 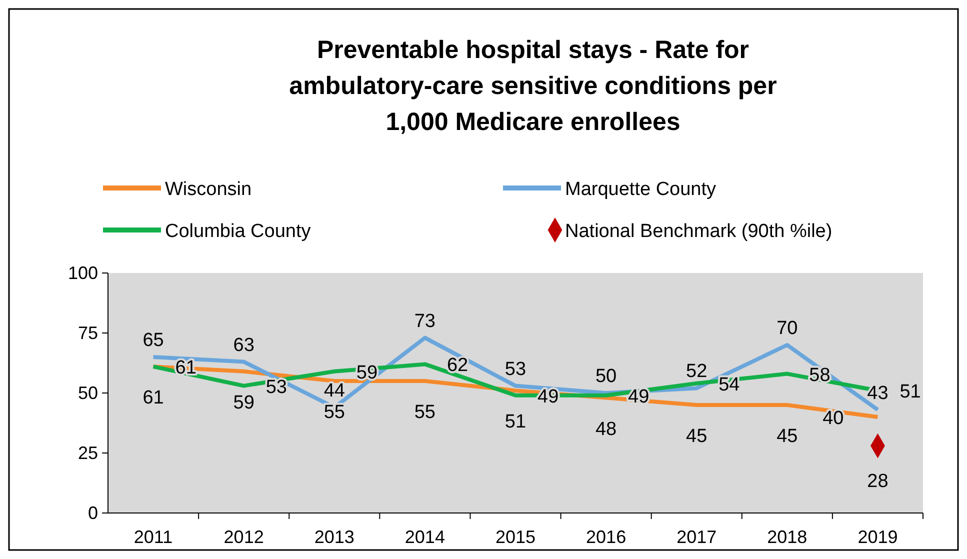 What do you see at coordinates (424, 537) in the screenshot?
I see `x-tick-label: 2014` at bounding box center [424, 537].